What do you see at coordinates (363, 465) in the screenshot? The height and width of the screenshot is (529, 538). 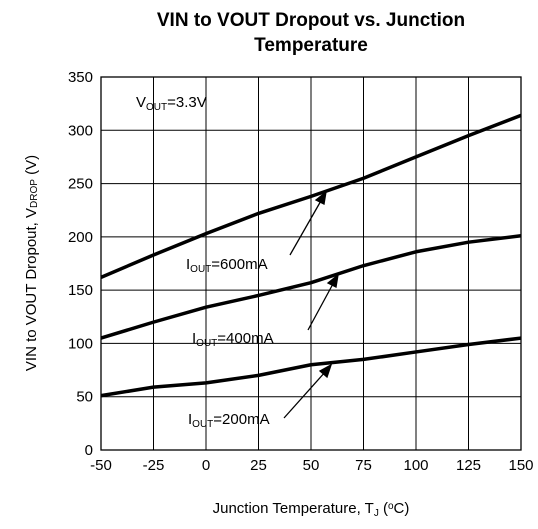 I see `x-tick-label: 75` at bounding box center [363, 465].